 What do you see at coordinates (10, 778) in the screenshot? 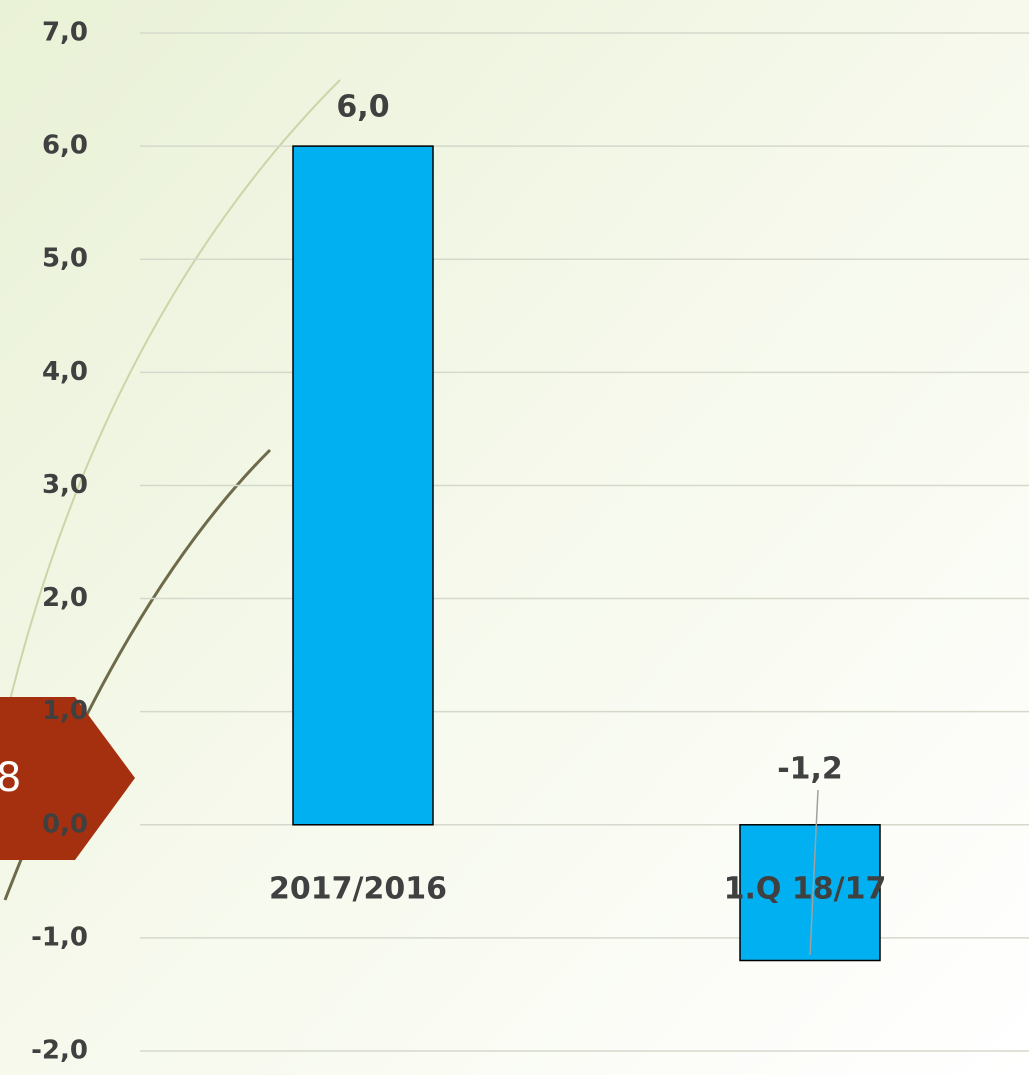
I see `slide-number: 8` at bounding box center [10, 778].